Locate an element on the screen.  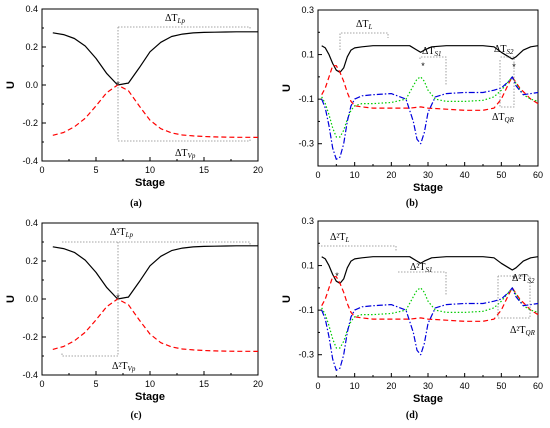
annotation-vp2: Δ²TVp is located at coordinates (124, 367).